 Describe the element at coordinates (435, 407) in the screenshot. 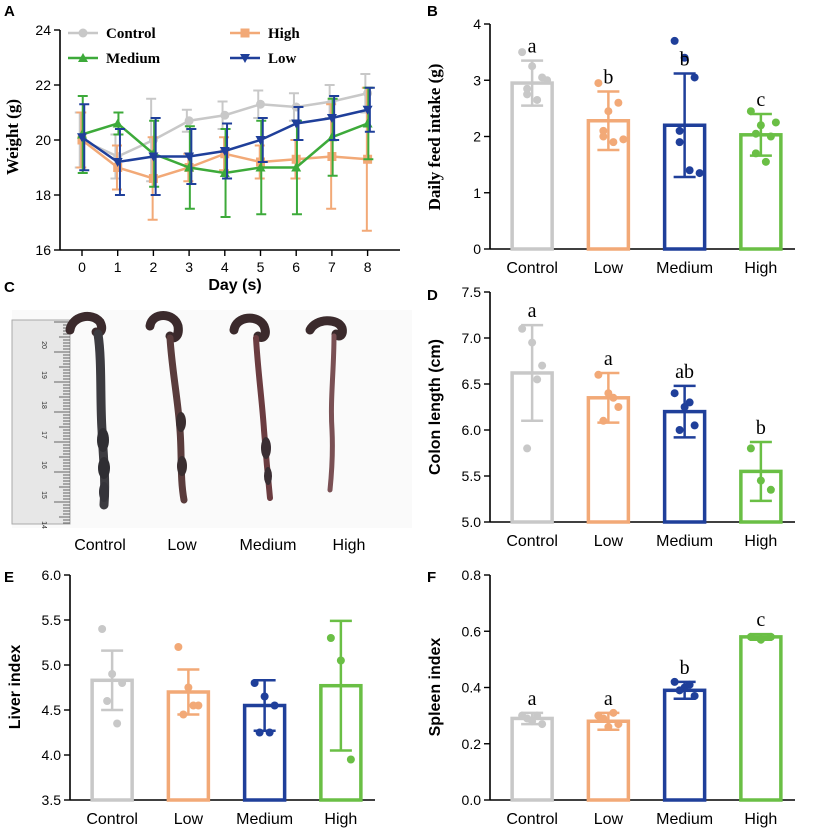

I see `y-axis-label: Colon length (cm)` at that location.